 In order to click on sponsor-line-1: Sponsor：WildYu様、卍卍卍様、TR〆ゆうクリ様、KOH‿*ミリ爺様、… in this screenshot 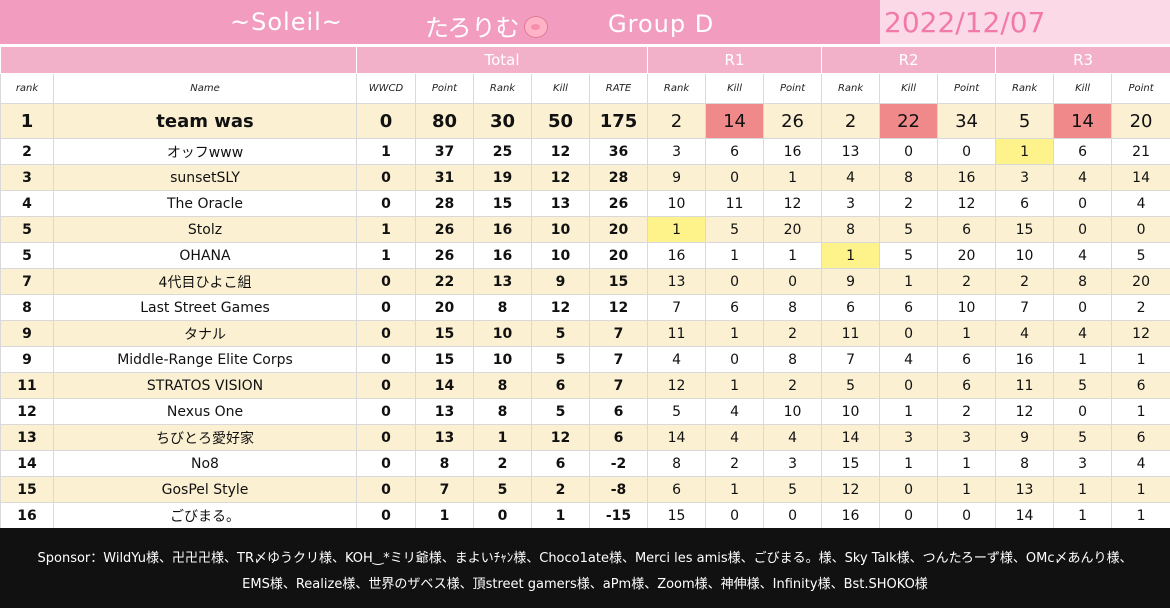, I will do `click(585, 558)`.